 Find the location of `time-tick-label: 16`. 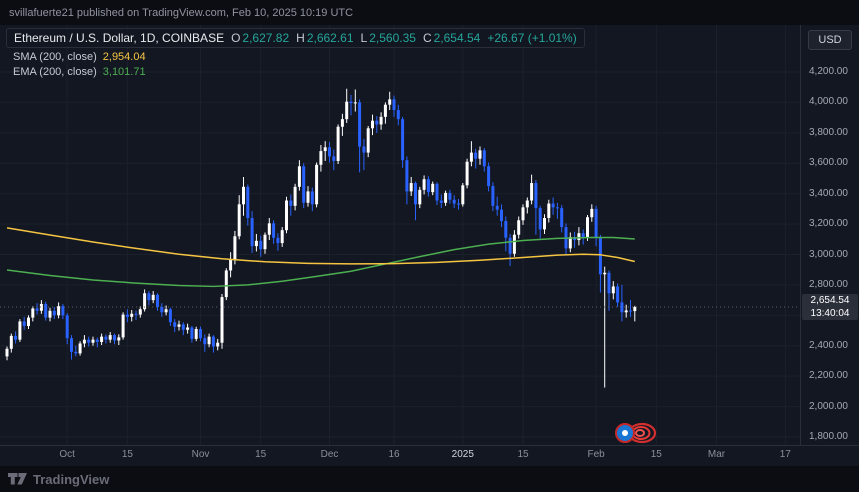

time-tick-label: 16 is located at coordinates (394, 454).